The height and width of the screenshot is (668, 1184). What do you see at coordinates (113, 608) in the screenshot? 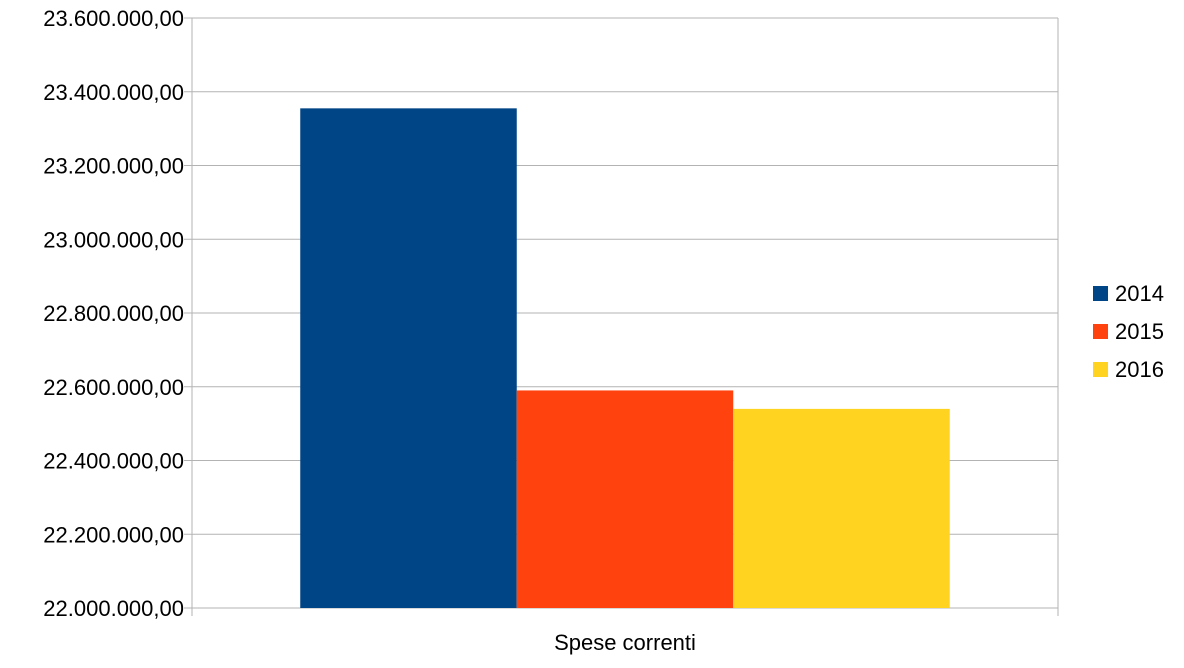
I see `y-tick-label: 22.000.000,00` at bounding box center [113, 608].